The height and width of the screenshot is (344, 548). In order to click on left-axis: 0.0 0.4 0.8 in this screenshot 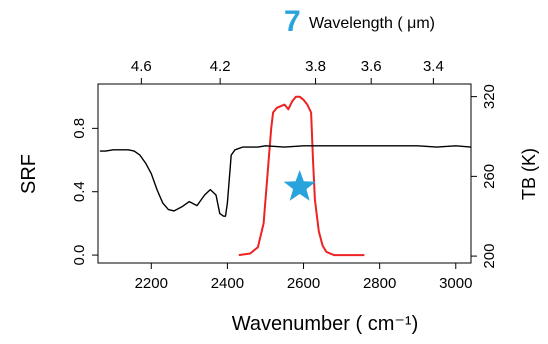, I will do `click(84, 192)`.